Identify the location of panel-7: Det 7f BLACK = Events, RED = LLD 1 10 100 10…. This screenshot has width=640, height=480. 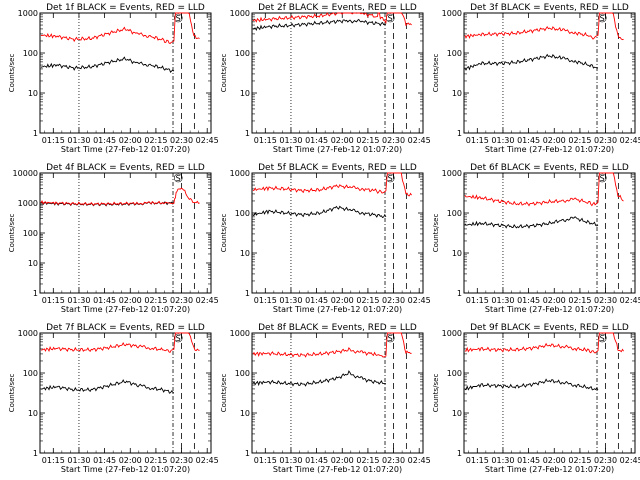
(113, 398).